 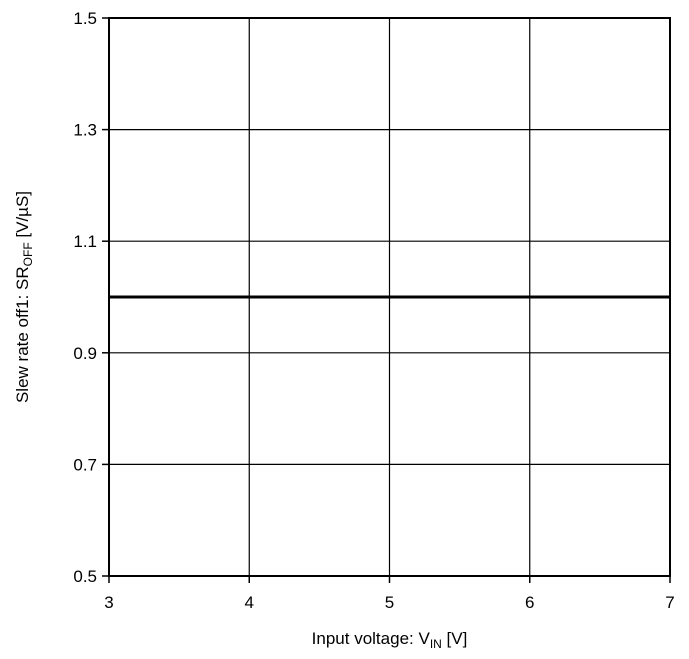 I want to click on x-tick-label: 3, so click(x=108, y=602).